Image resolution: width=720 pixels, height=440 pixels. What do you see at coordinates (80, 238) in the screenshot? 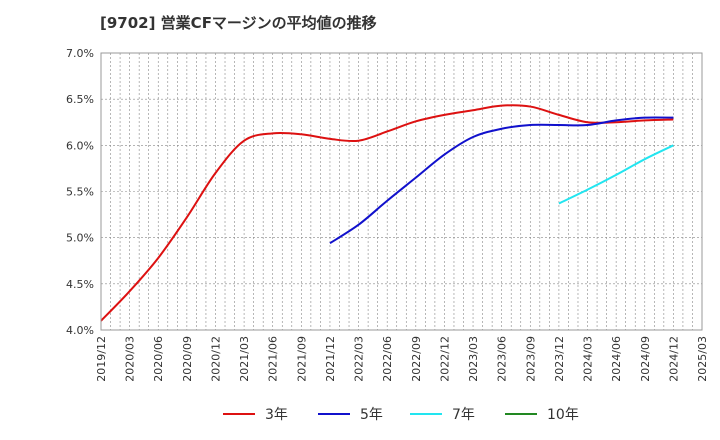
I see `y-tick-label: 5.0%` at bounding box center [80, 238].